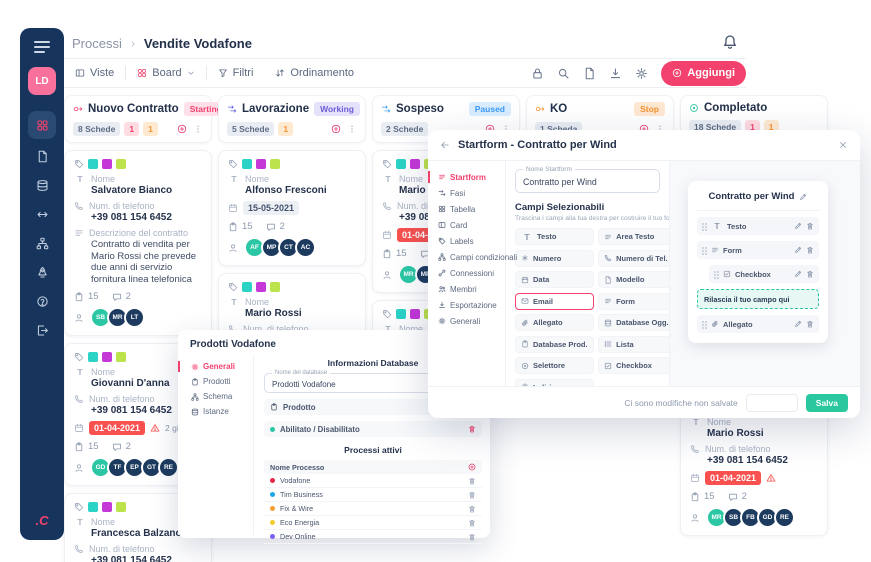 The image size is (871, 562). I want to click on viste-button: Viste, so click(94, 73).